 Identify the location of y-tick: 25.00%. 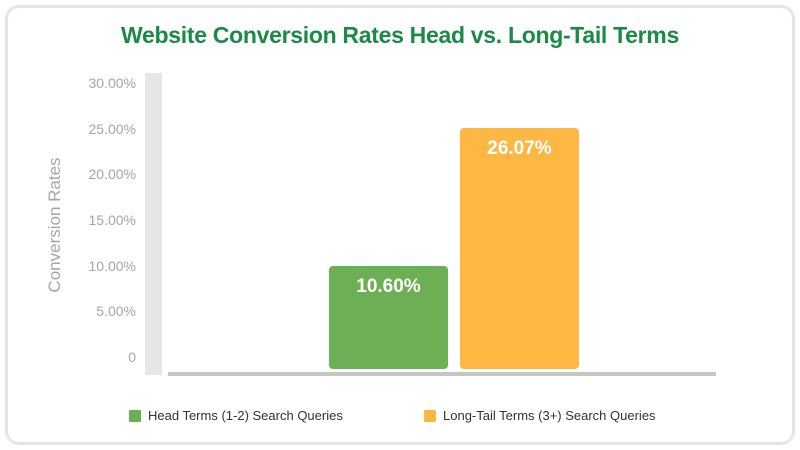
(112, 129).